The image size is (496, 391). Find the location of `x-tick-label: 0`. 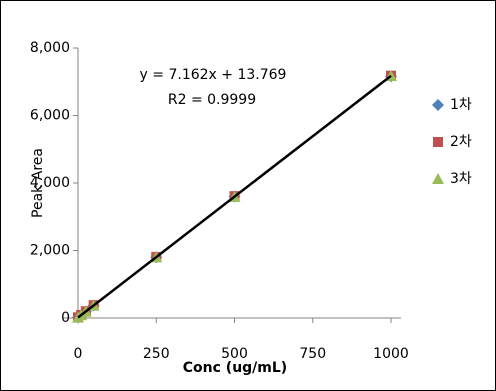

x-tick-label: 0 is located at coordinates (78, 354).